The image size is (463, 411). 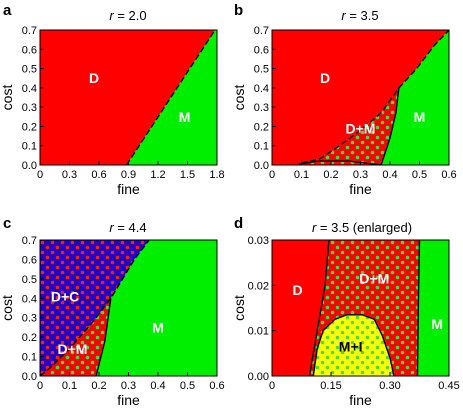 What do you see at coordinates (238, 10) in the screenshot?
I see `panel-letter: b` at bounding box center [238, 10].